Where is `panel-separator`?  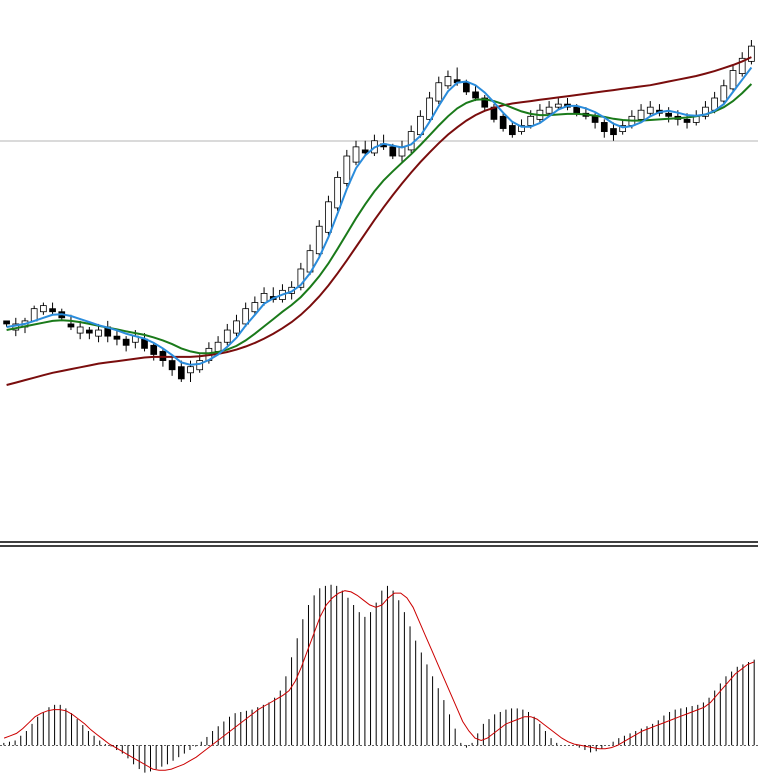 panel-separator is located at coordinates (379, 544).